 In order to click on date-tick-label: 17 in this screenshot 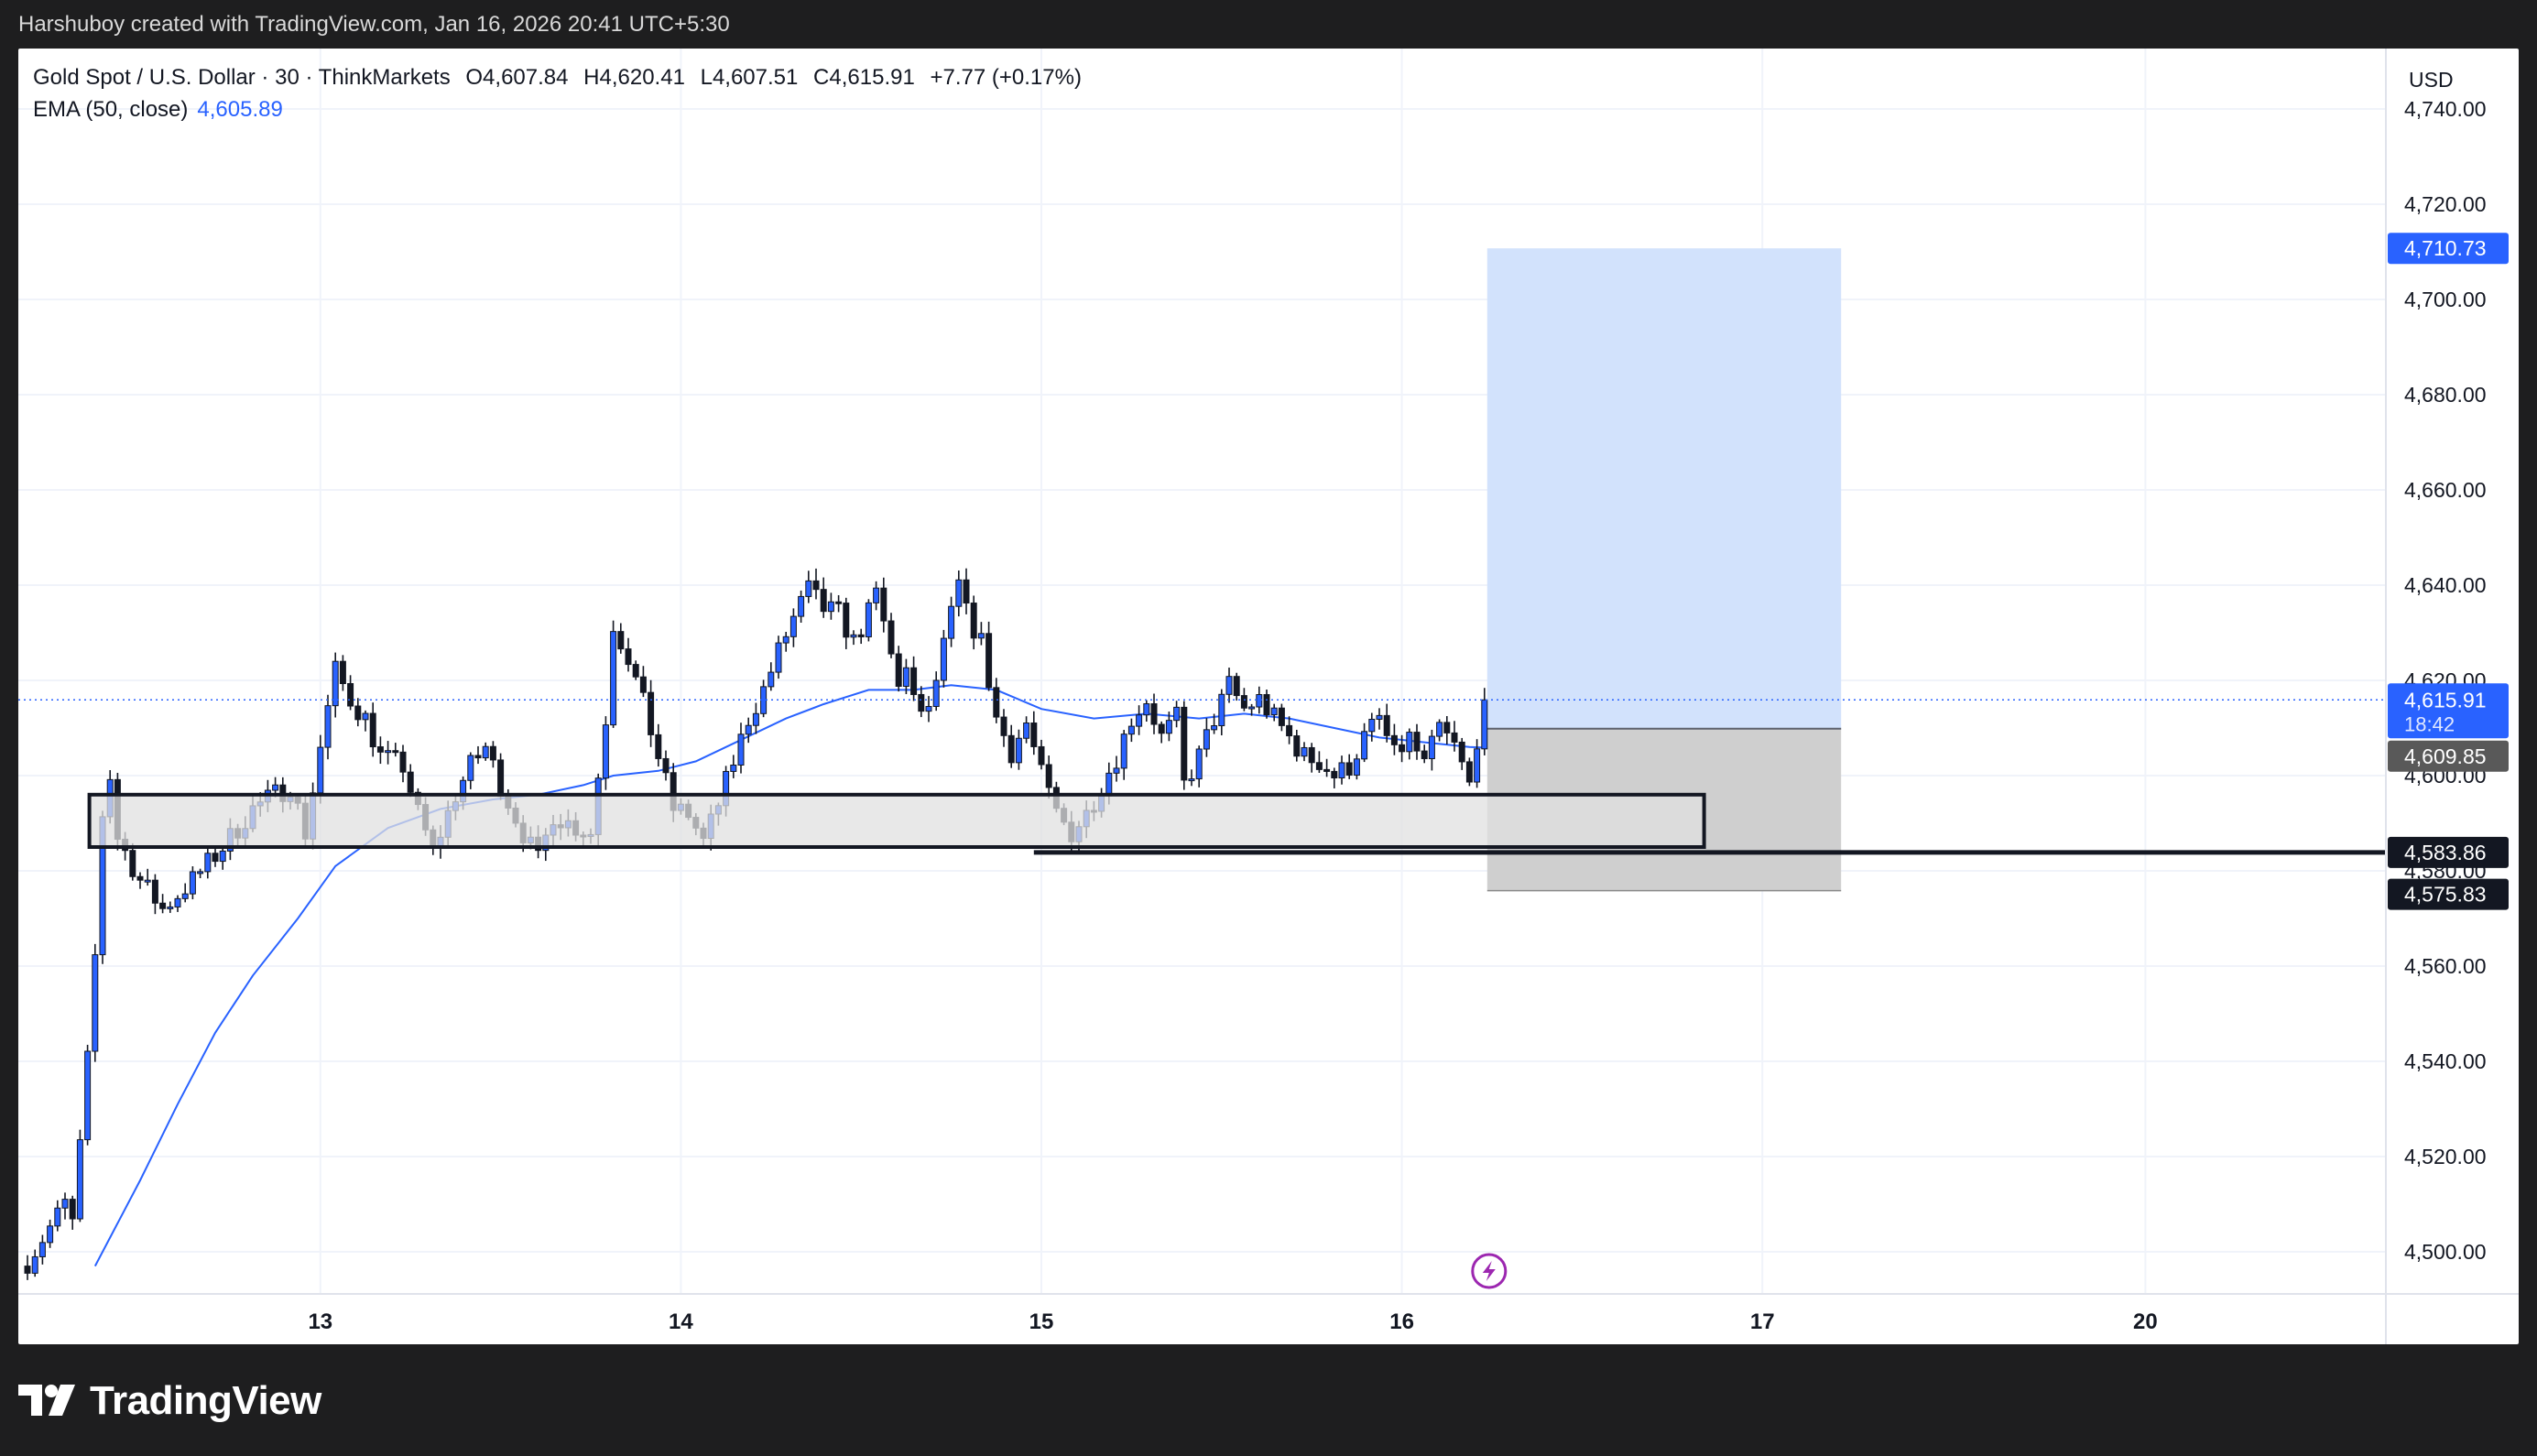, I will do `click(1762, 1321)`.